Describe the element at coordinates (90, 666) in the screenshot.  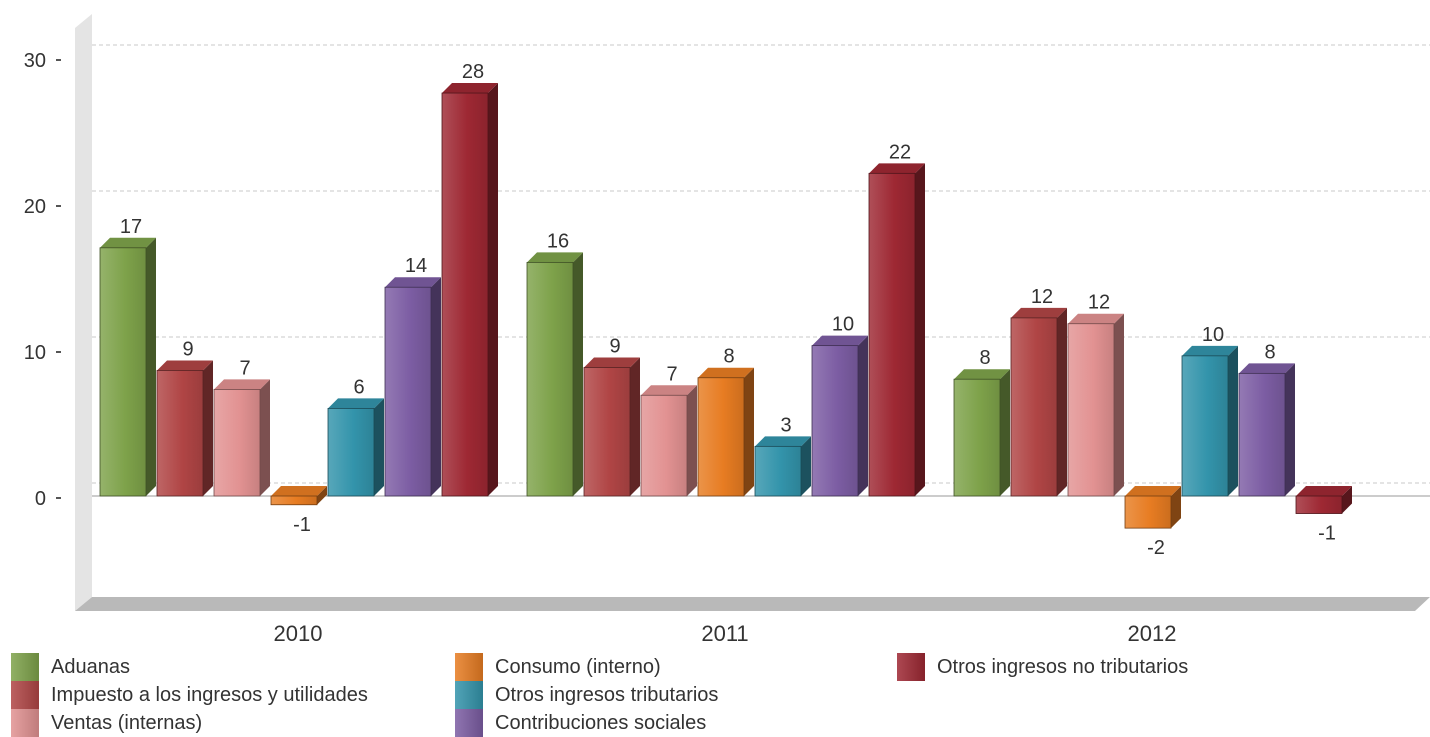
I see `legend-label: Aduanas` at that location.